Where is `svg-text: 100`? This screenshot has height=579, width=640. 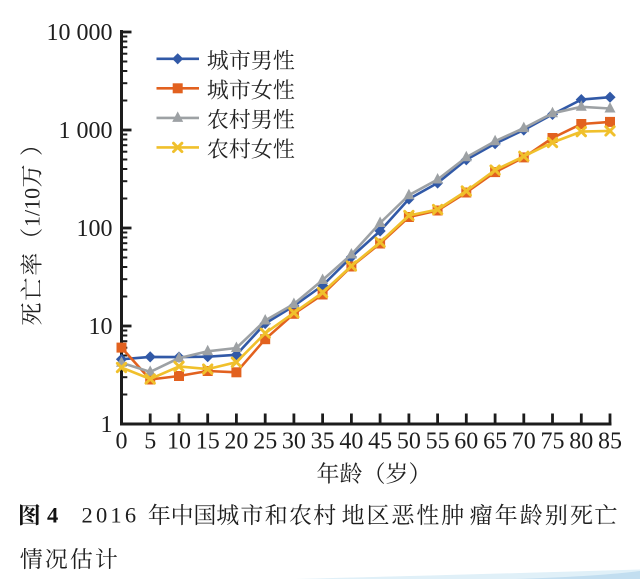
svg-text: 100 is located at coordinates (95, 229).